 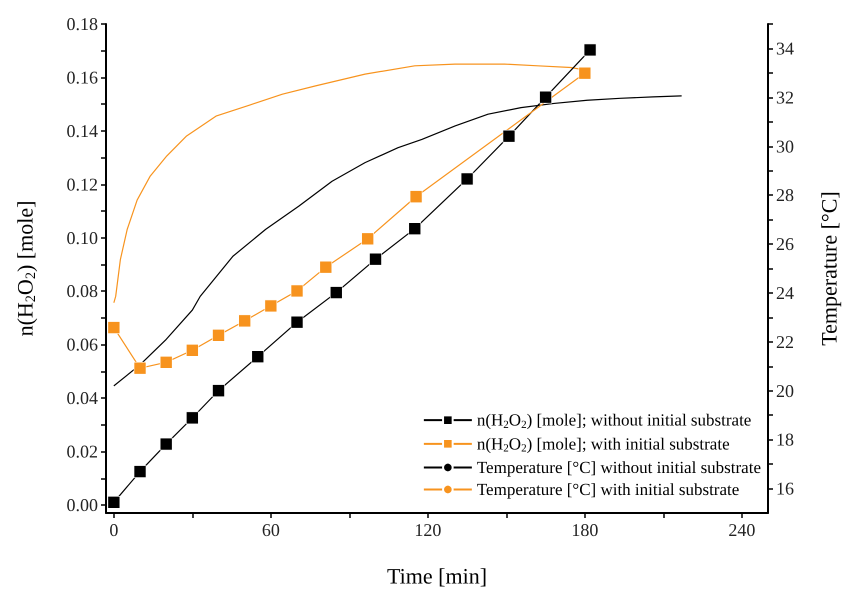 What do you see at coordinates (82, 291) in the screenshot?
I see `y-tick-label: 0.08` at bounding box center [82, 291].